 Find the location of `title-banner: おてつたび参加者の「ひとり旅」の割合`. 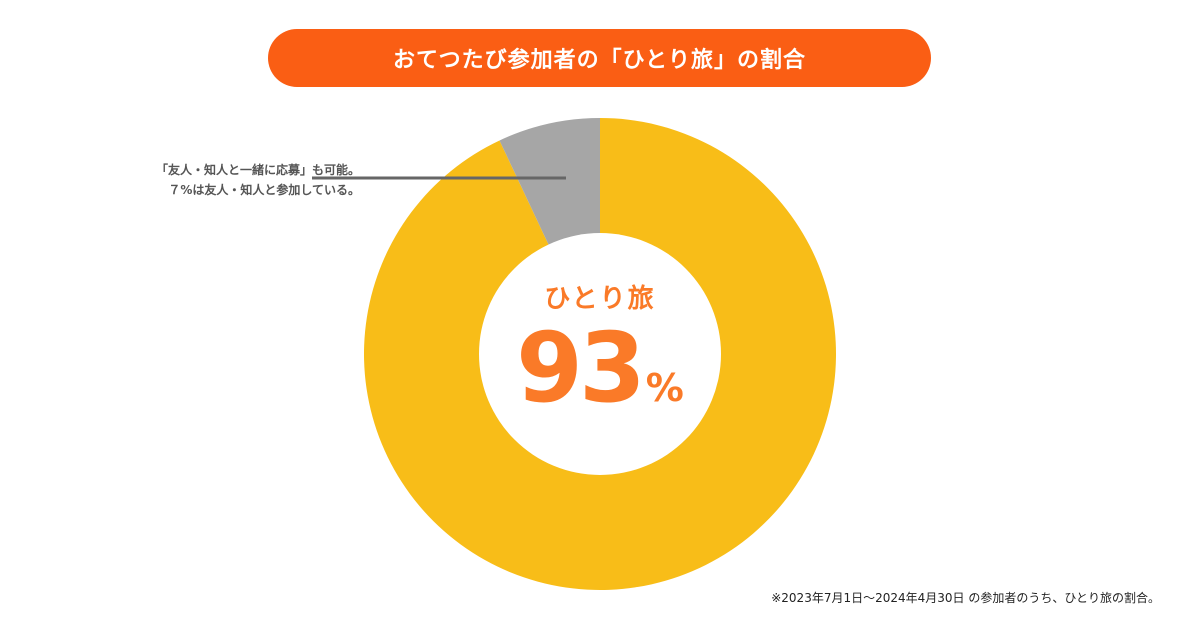

title-banner: おてつたび参加者の「ひとり旅」の割合 is located at coordinates (599, 58).